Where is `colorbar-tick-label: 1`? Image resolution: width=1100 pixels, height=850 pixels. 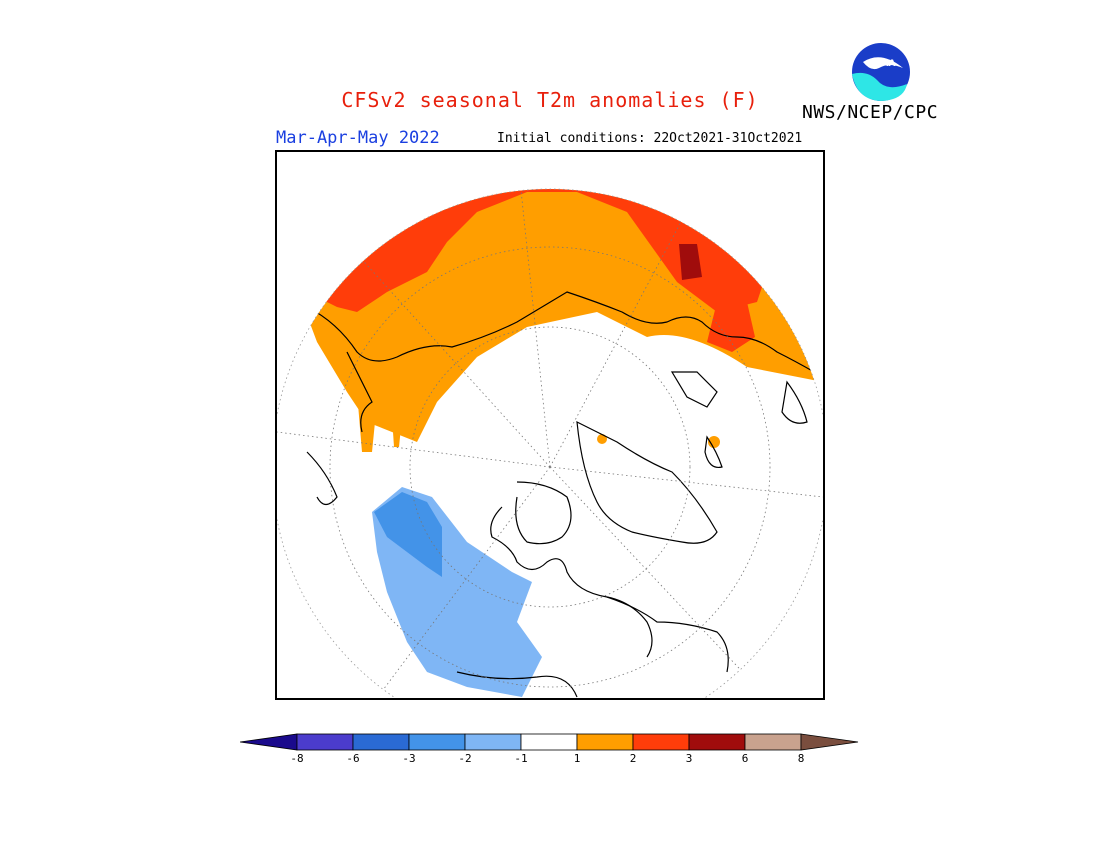
colorbar-tick-label: 1 is located at coordinates (577, 758).